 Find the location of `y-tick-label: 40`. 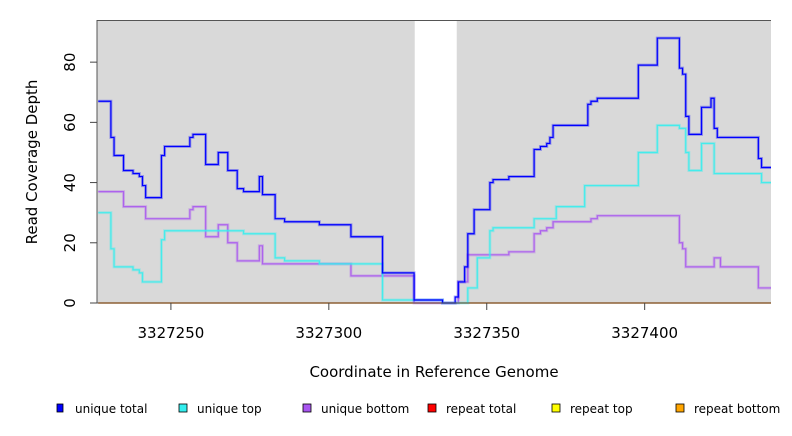

y-tick-label: 40 is located at coordinates (70, 182).